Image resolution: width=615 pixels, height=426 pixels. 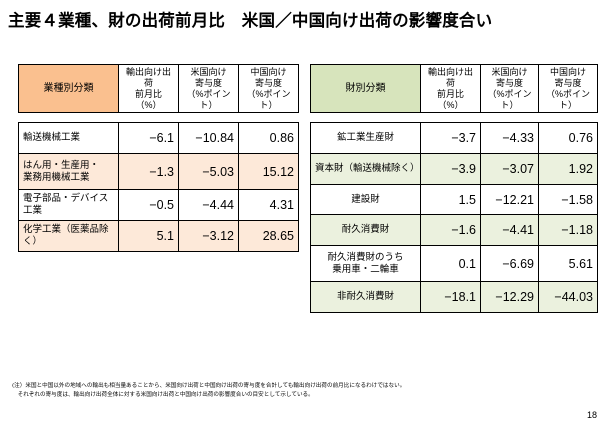 What do you see at coordinates (365, 199) in the screenshot?
I see `row-label: 建設財` at bounding box center [365, 199].